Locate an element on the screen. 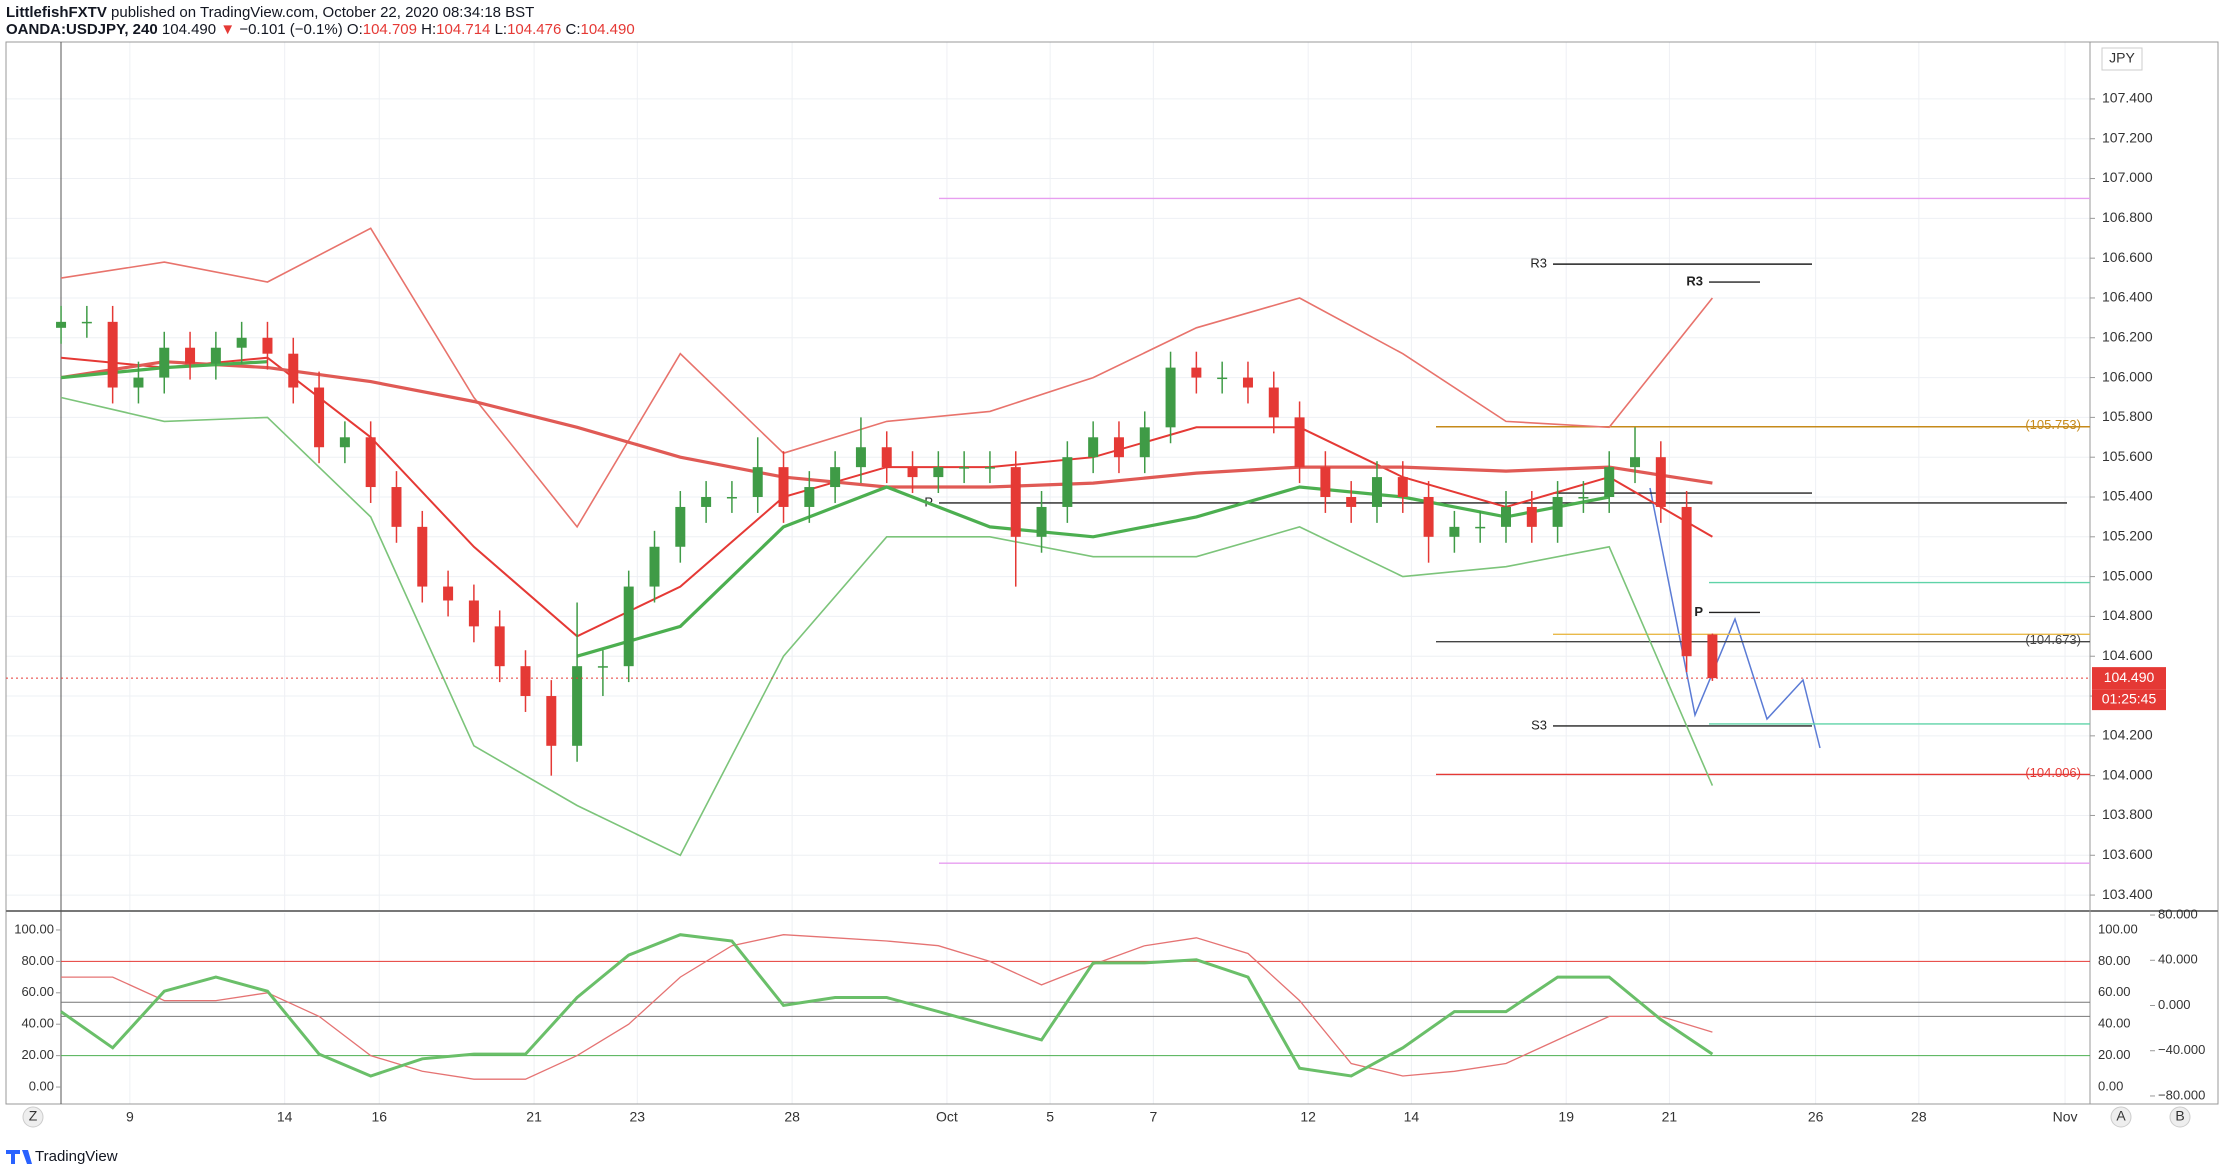  arrow: ▼ is located at coordinates (227, 29).